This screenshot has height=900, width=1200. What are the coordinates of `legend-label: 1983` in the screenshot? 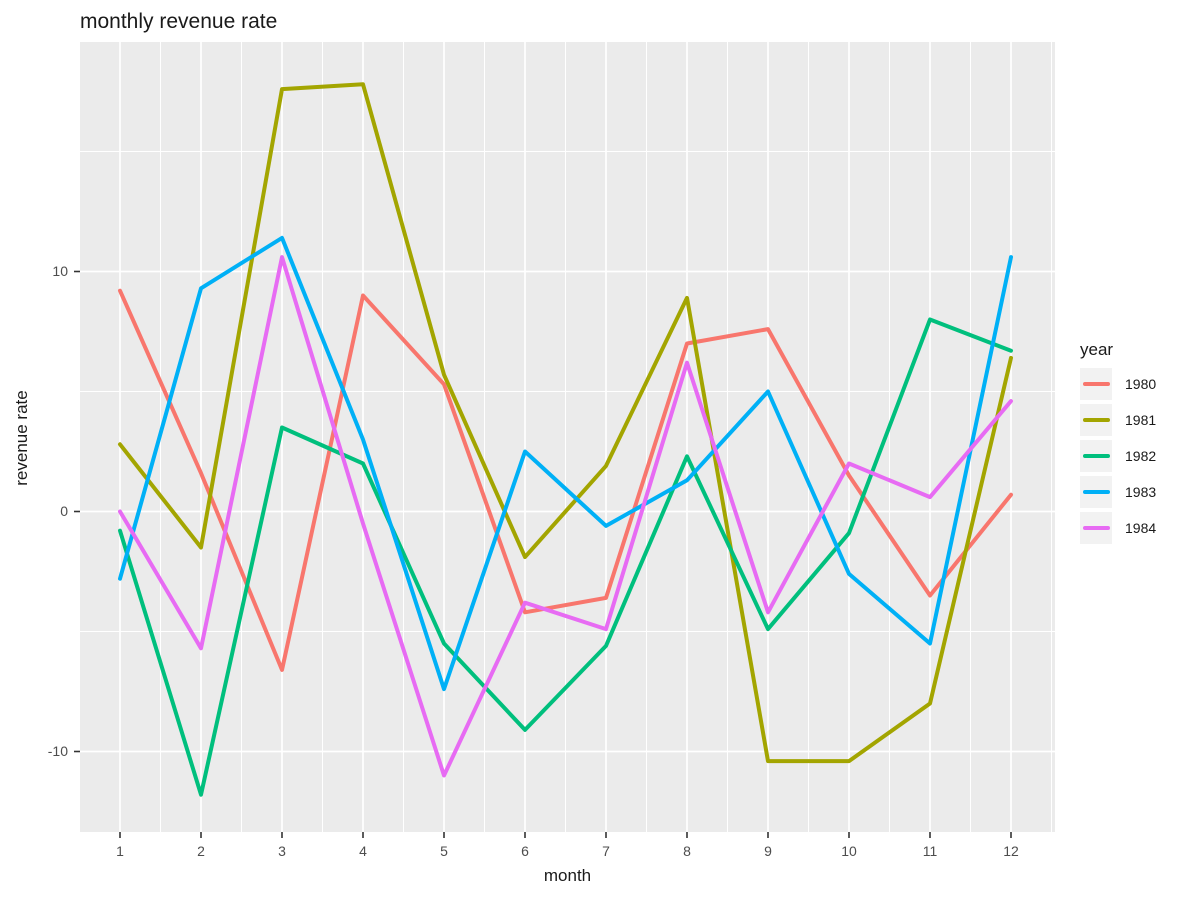 It's located at (1141, 492).